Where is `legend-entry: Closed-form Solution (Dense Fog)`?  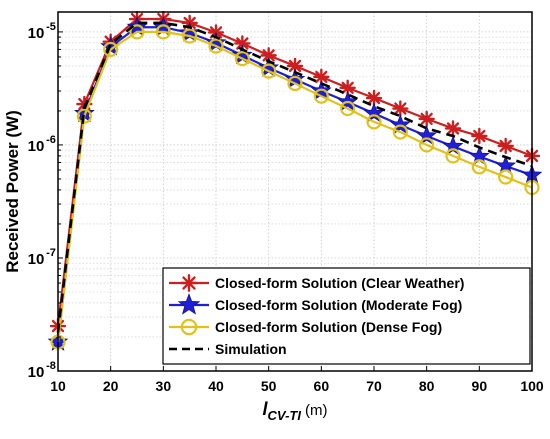 legend-entry: Closed-form Solution (Dense Fog) is located at coordinates (305, 327).